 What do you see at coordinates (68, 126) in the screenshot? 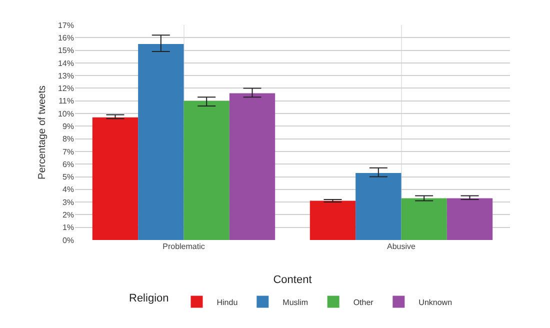
I see `y-tick-label: 9%` at bounding box center [68, 126].